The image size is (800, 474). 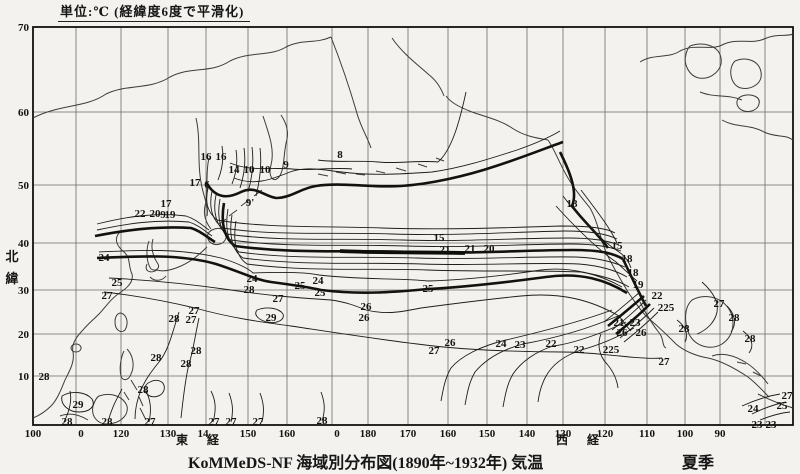 I want to click on contour-label-27-68: 27, so click(x=232, y=422).